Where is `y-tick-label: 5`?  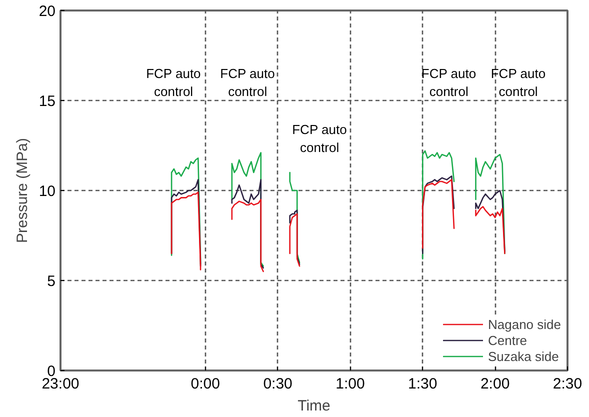 y-tick-label: 5 is located at coordinates (51, 281).